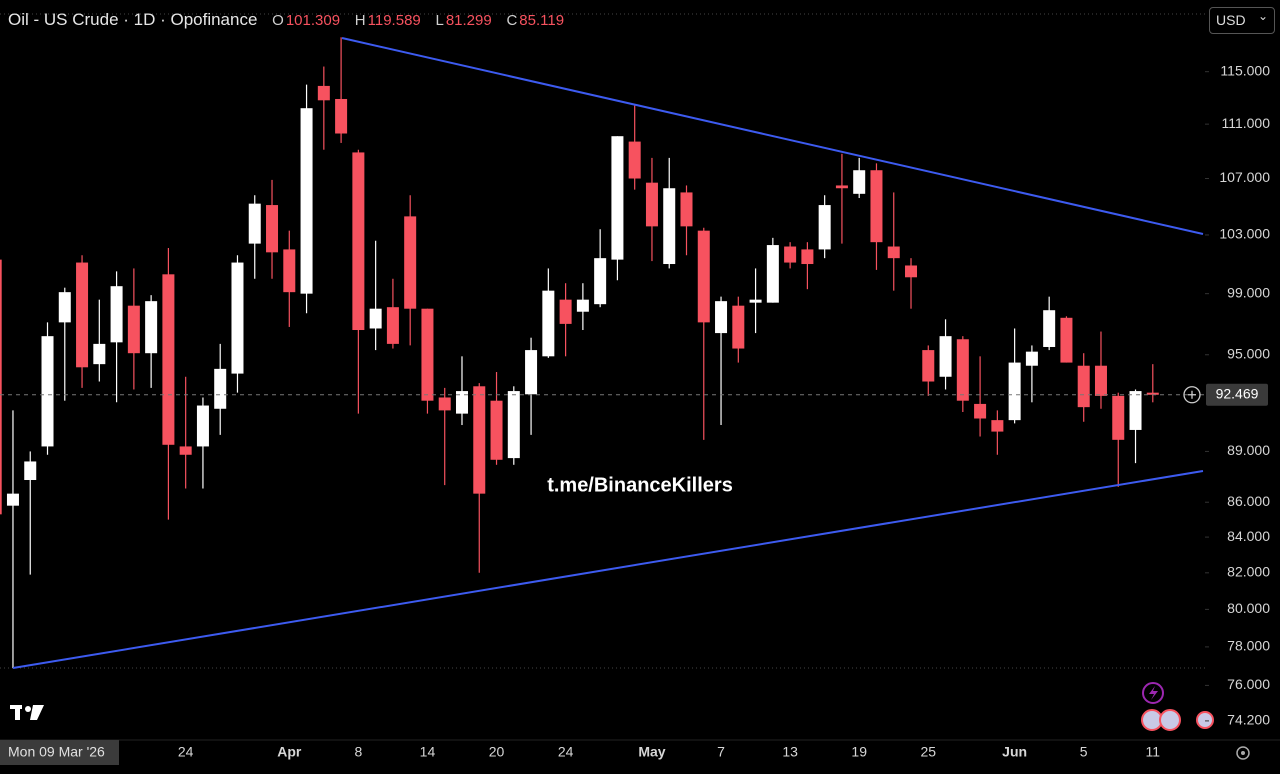 This screenshot has width=1280, height=774. I want to click on symbol-title: Oil - US Crude · 1D · Opofinance, so click(133, 19).